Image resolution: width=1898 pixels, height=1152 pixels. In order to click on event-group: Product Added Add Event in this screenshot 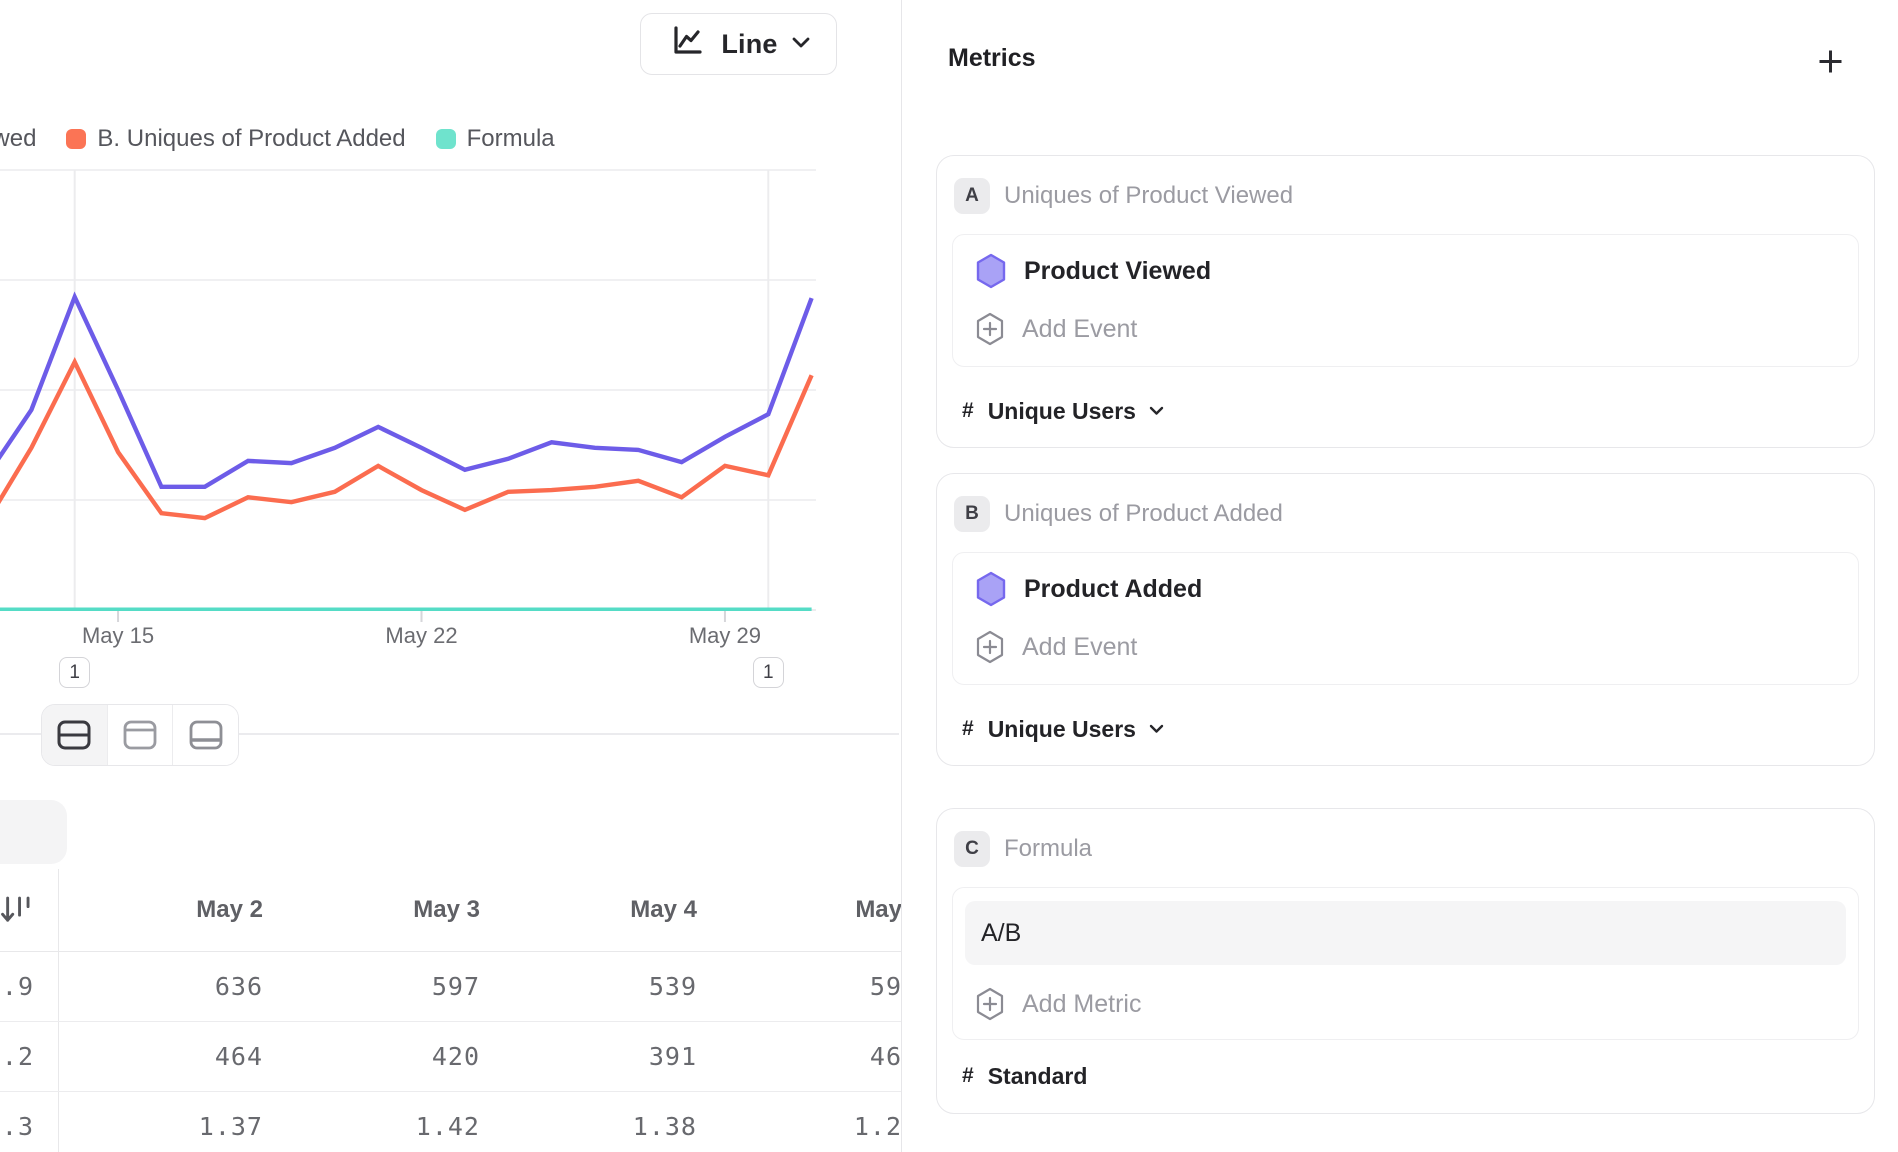, I will do `click(1405, 618)`.